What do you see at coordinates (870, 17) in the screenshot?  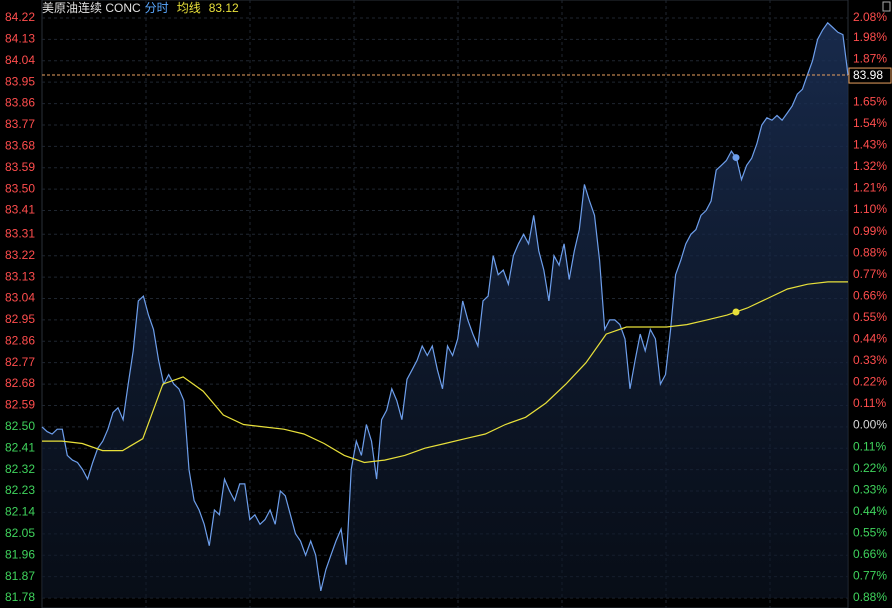 I see `y2-tick-label: 2.08%` at bounding box center [870, 17].